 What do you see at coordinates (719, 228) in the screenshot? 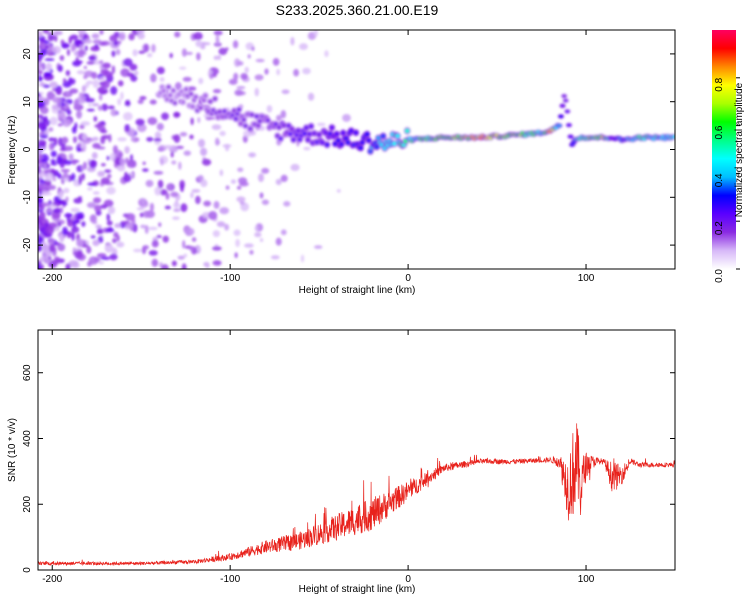
I see `colorbar-tick-label: 0.2` at bounding box center [719, 228].